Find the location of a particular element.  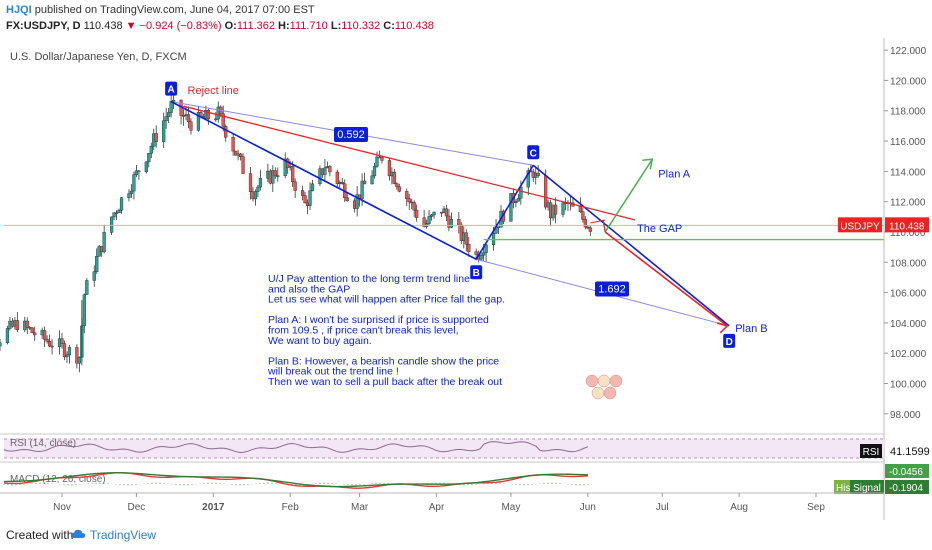

rsi-value: 41.1599 is located at coordinates (910, 452).